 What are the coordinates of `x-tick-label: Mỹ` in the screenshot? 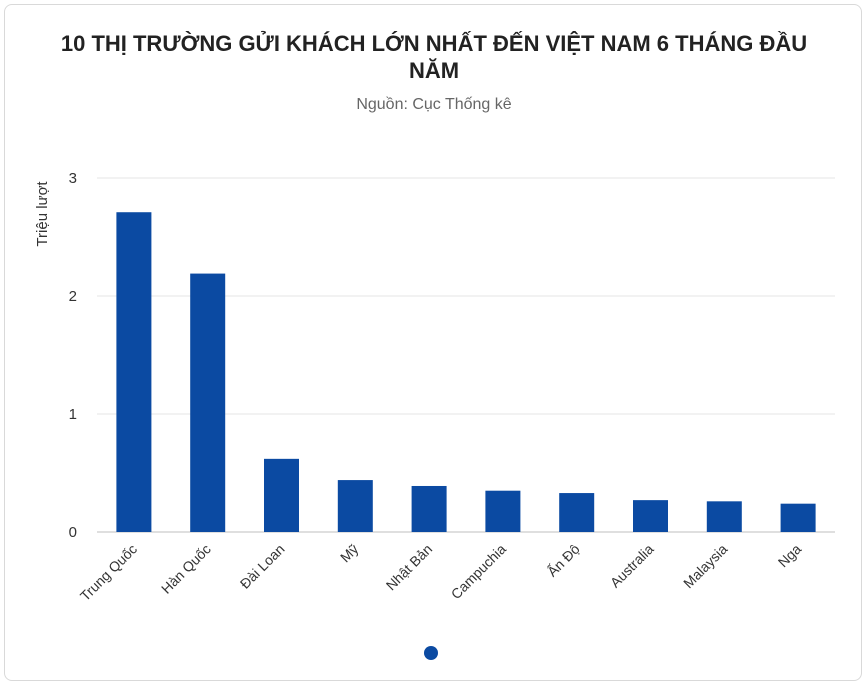 It's located at (349, 553).